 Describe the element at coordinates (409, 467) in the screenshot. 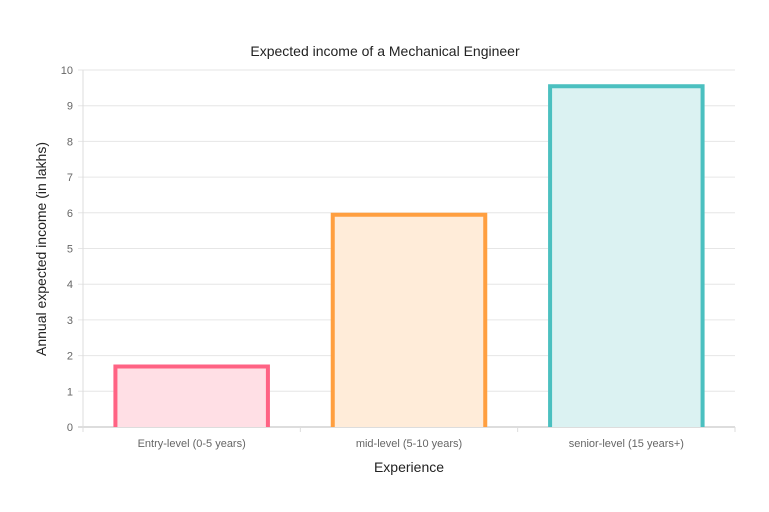

I see `x-axis-label: Experience` at that location.